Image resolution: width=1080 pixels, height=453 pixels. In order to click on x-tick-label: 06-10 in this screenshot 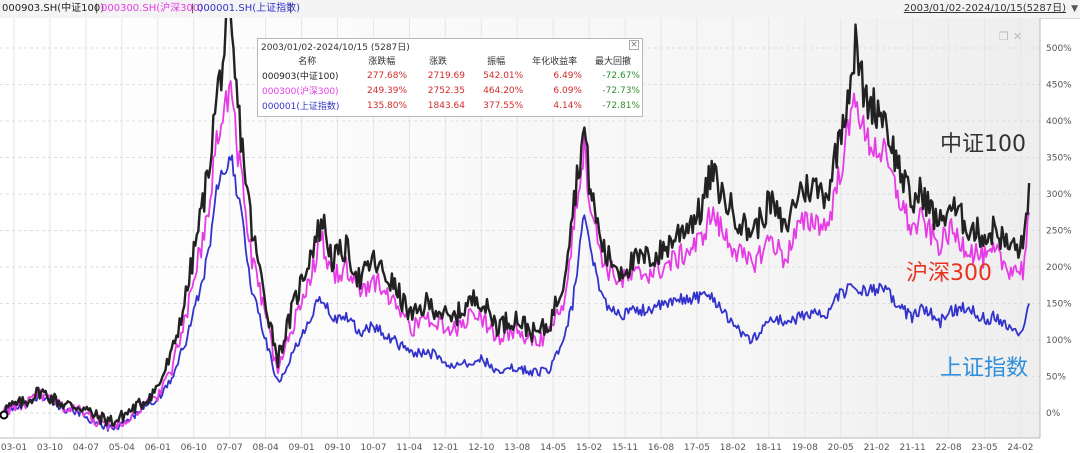, I will do `click(194, 448)`.